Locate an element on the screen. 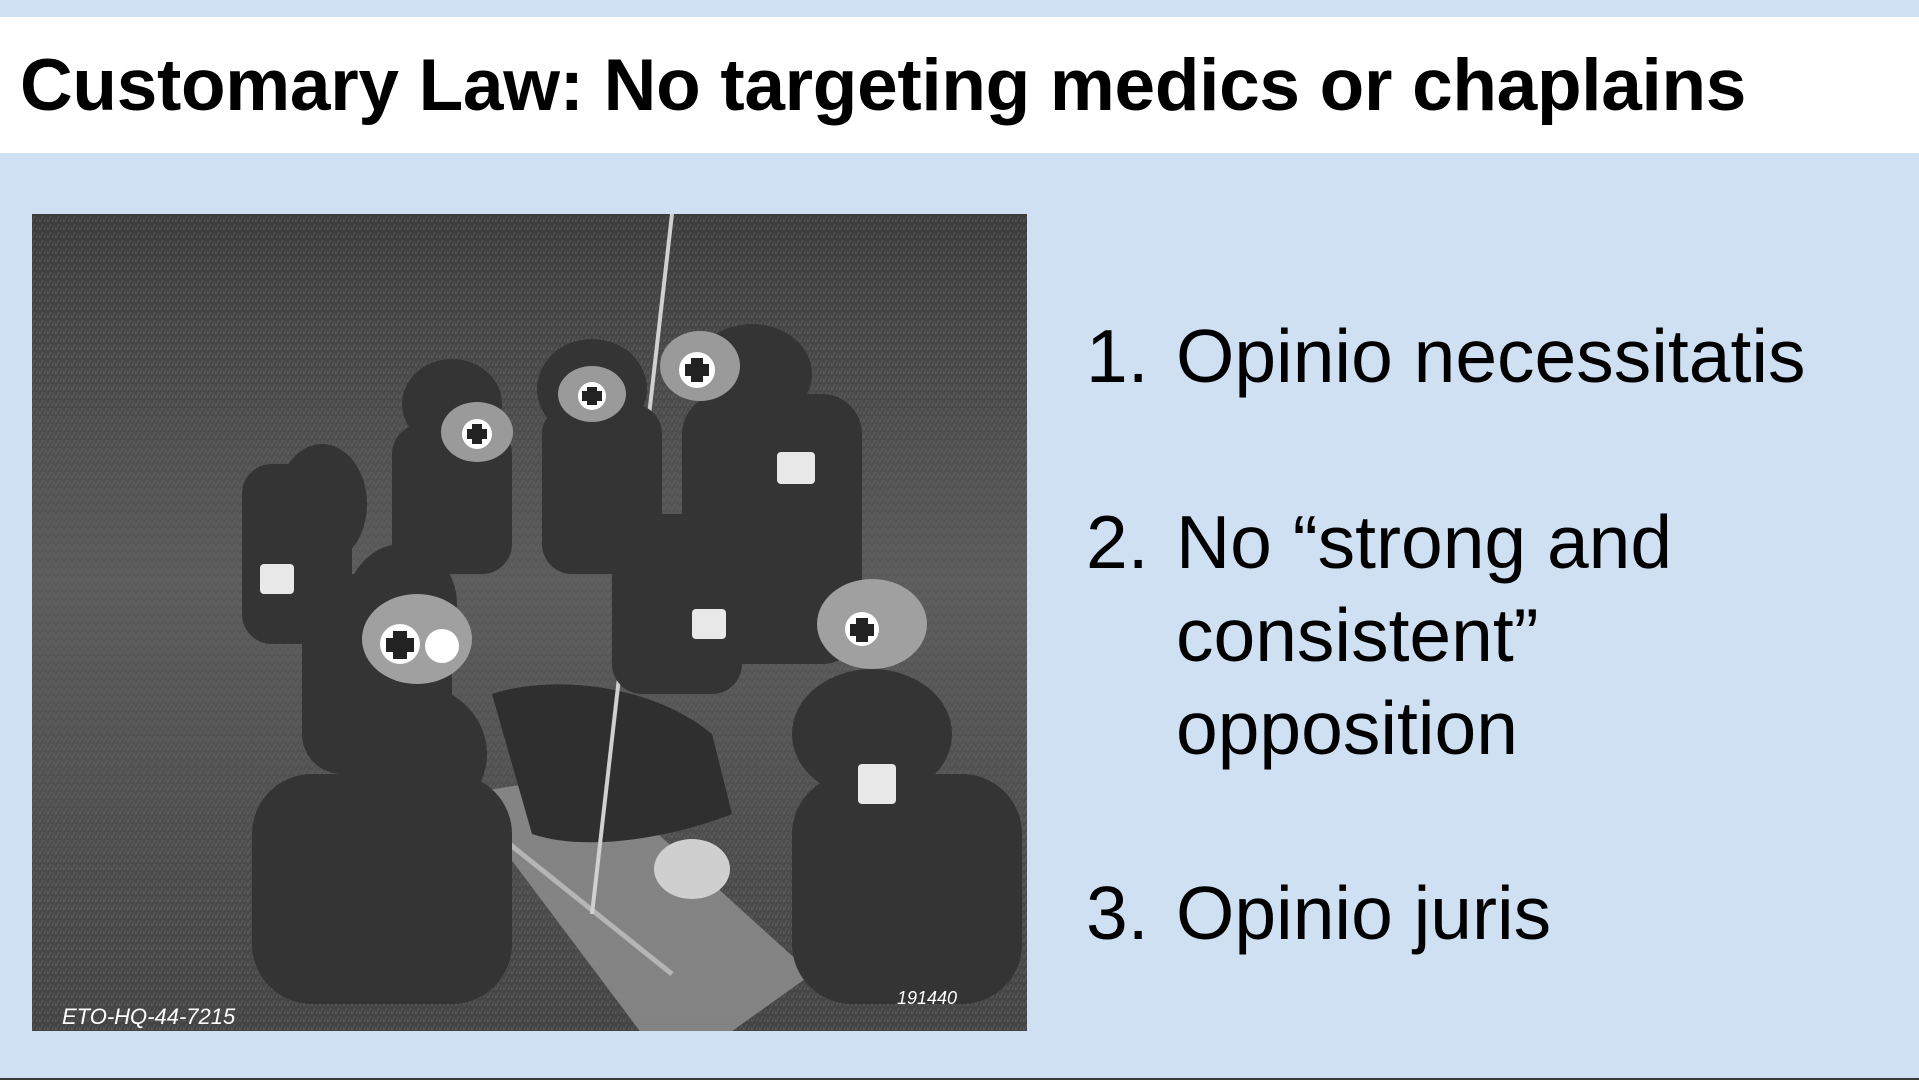 This screenshot has height=1080, width=1919. bullet-number: 3. is located at coordinates (1117, 913).